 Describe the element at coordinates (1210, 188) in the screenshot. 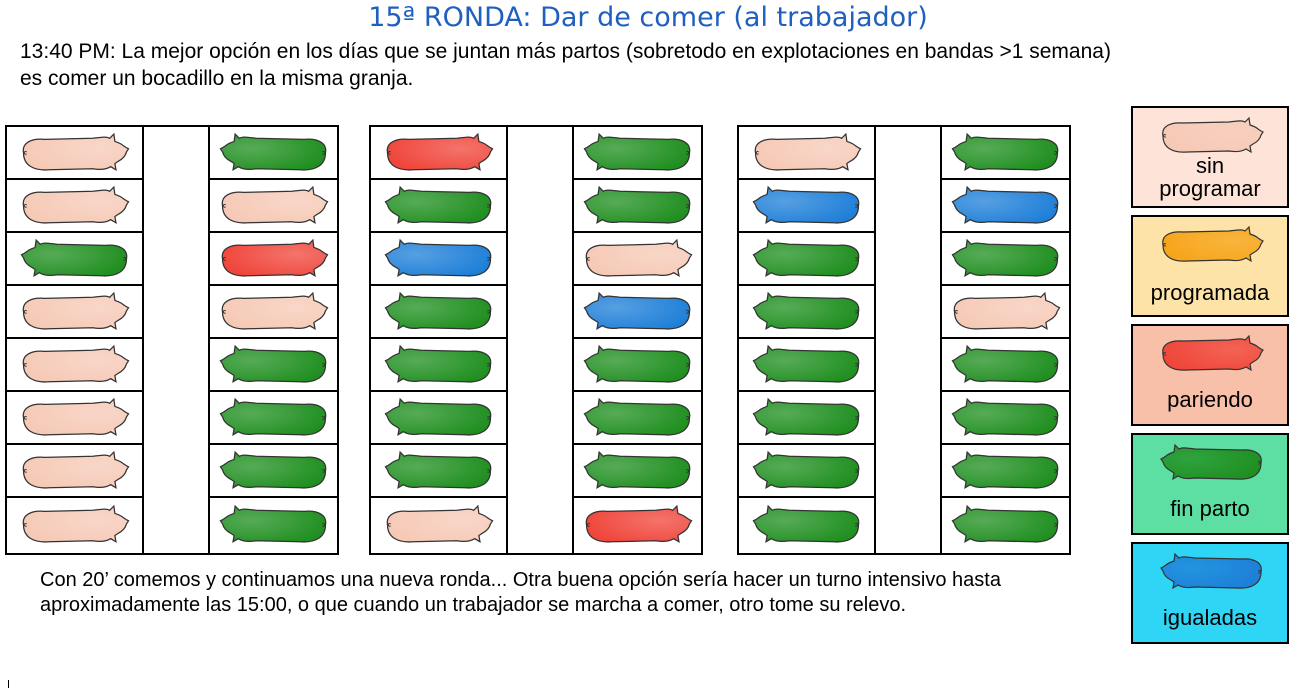

I see `legend-label: programar` at that location.